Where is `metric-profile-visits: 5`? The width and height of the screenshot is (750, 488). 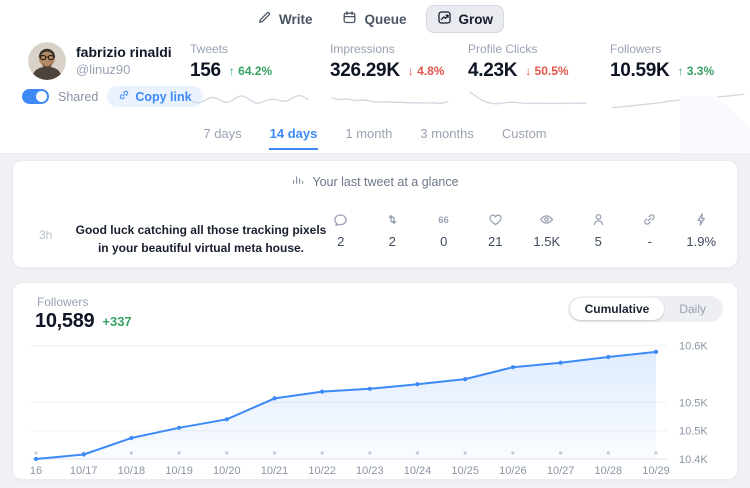
metric-profile-visits: 5 is located at coordinates (599, 230).